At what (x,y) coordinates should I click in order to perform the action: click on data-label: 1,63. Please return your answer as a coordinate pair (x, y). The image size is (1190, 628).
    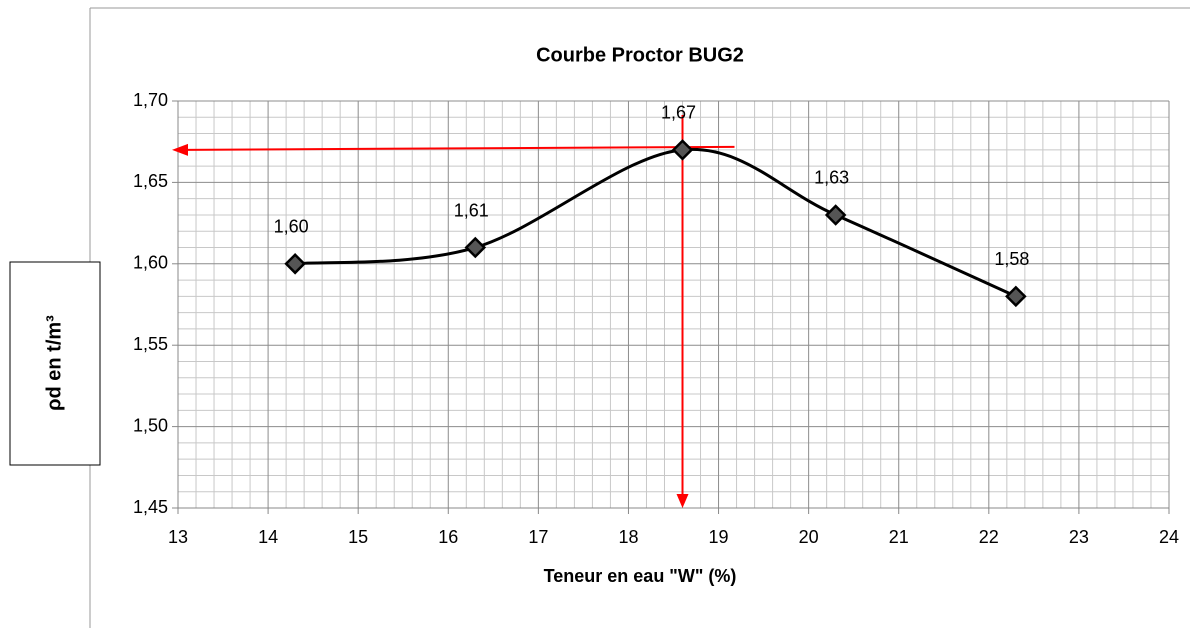
    Looking at the image, I should click on (831, 178).